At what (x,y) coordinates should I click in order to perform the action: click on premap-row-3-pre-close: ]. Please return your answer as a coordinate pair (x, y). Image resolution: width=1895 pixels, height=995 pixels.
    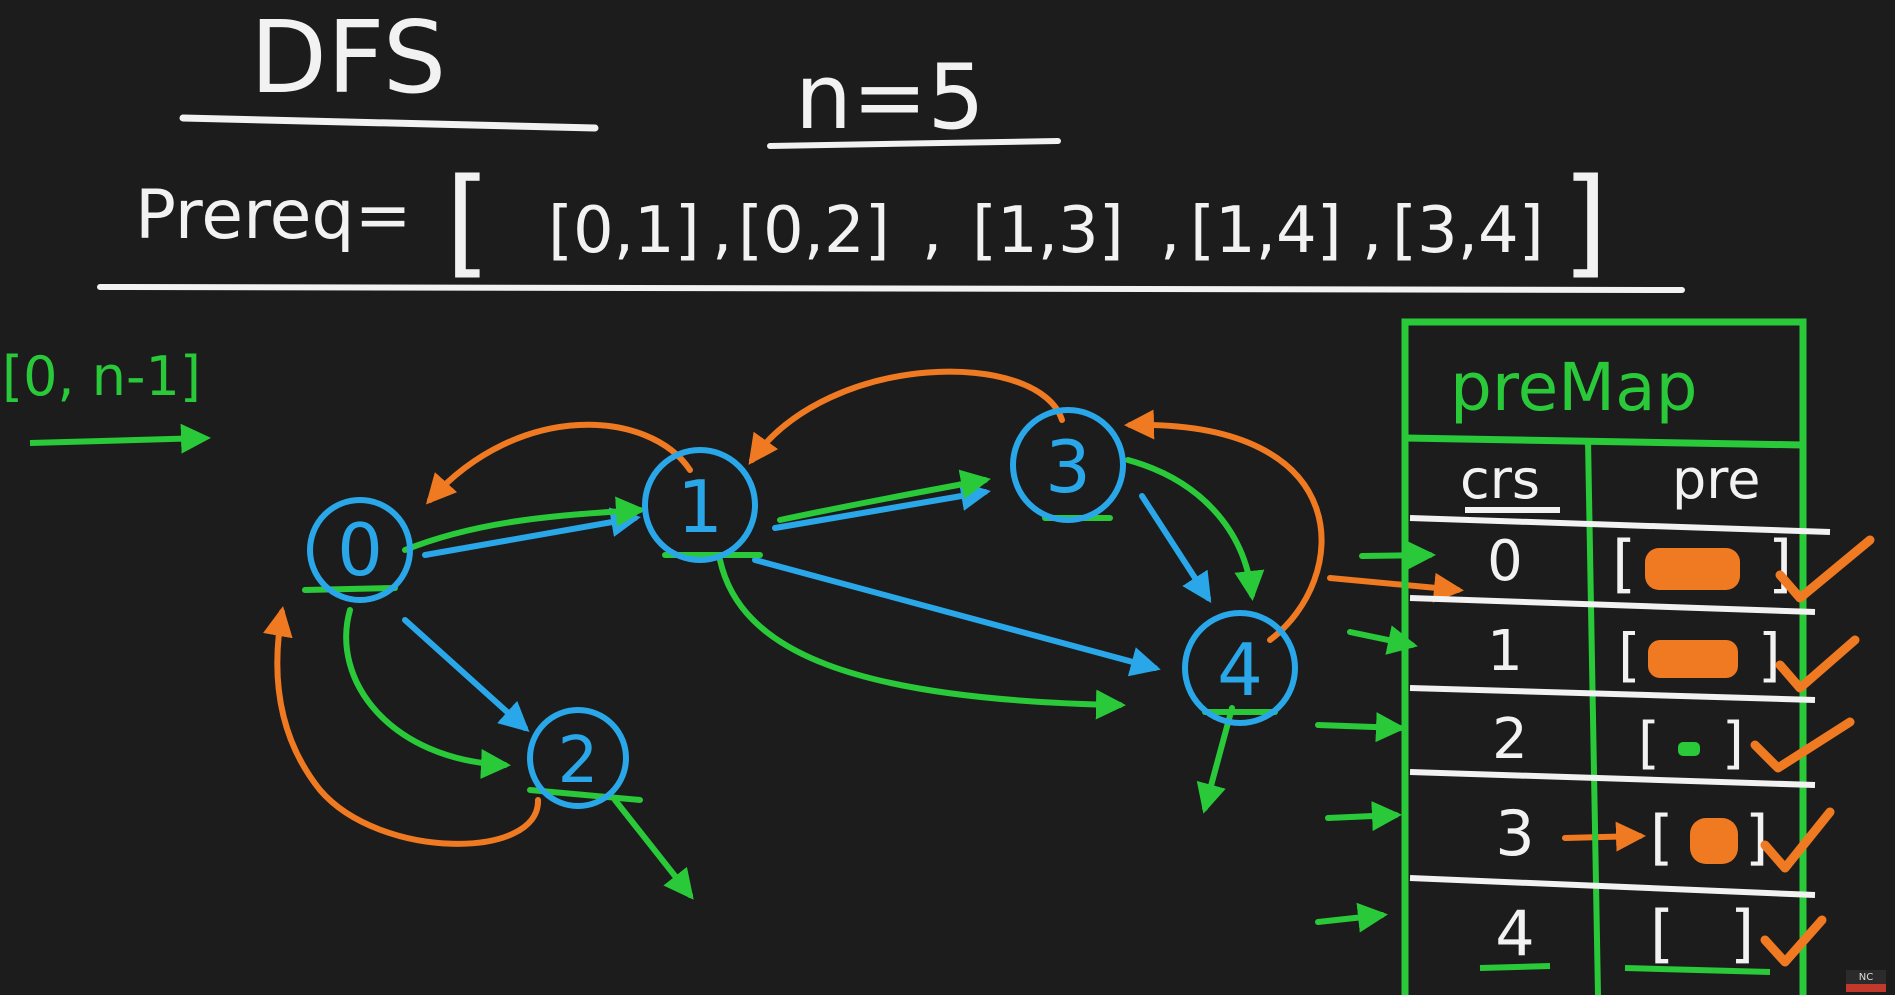
    Looking at the image, I should click on (1756, 838).